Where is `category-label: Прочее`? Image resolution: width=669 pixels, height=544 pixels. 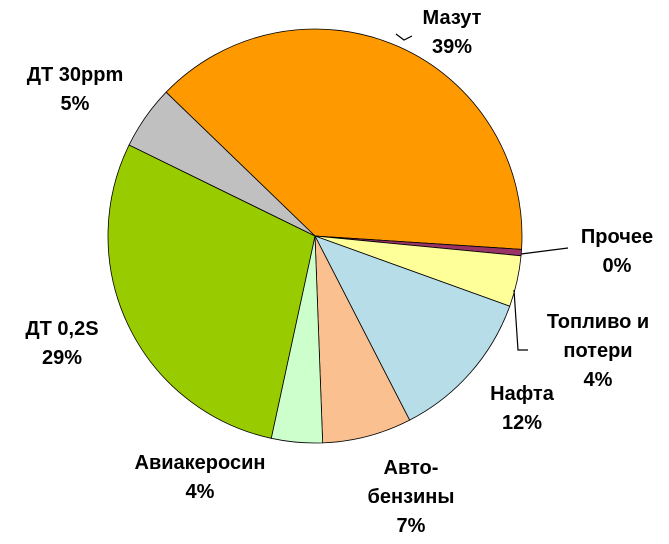 category-label: Прочее is located at coordinates (617, 237).